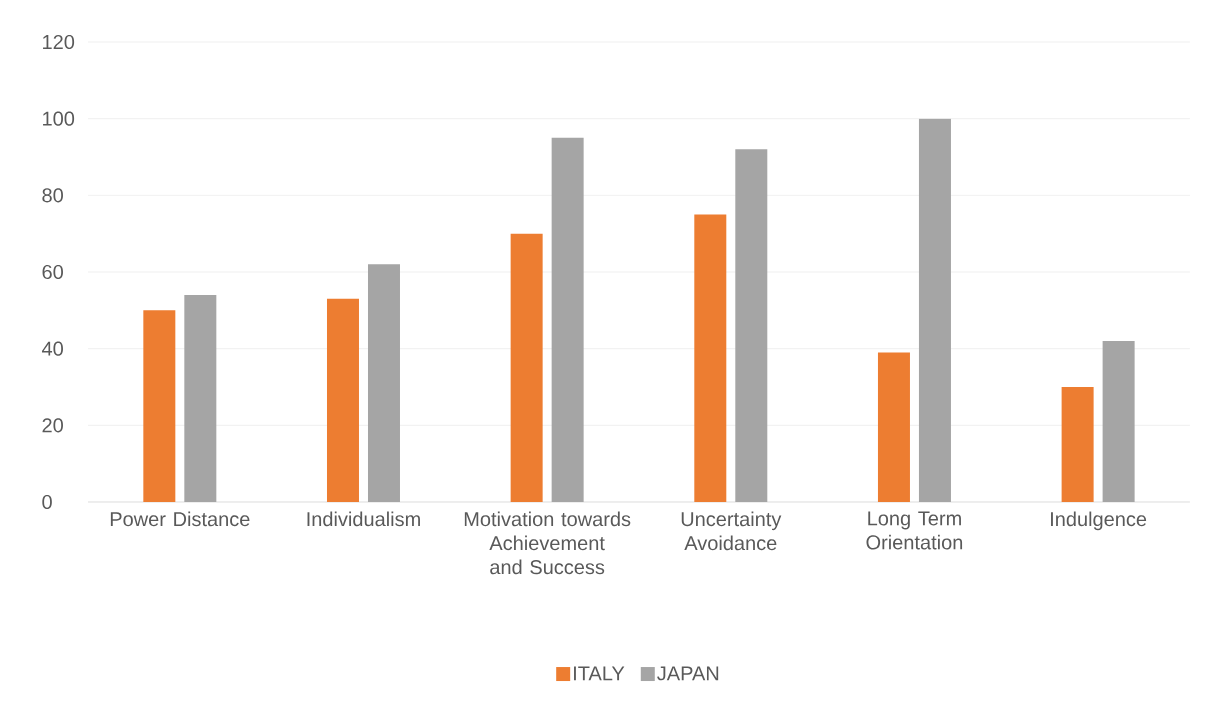  Describe the element at coordinates (547, 543) in the screenshot. I see `x-tick-label: Motivation towards Achievement and Success` at that location.